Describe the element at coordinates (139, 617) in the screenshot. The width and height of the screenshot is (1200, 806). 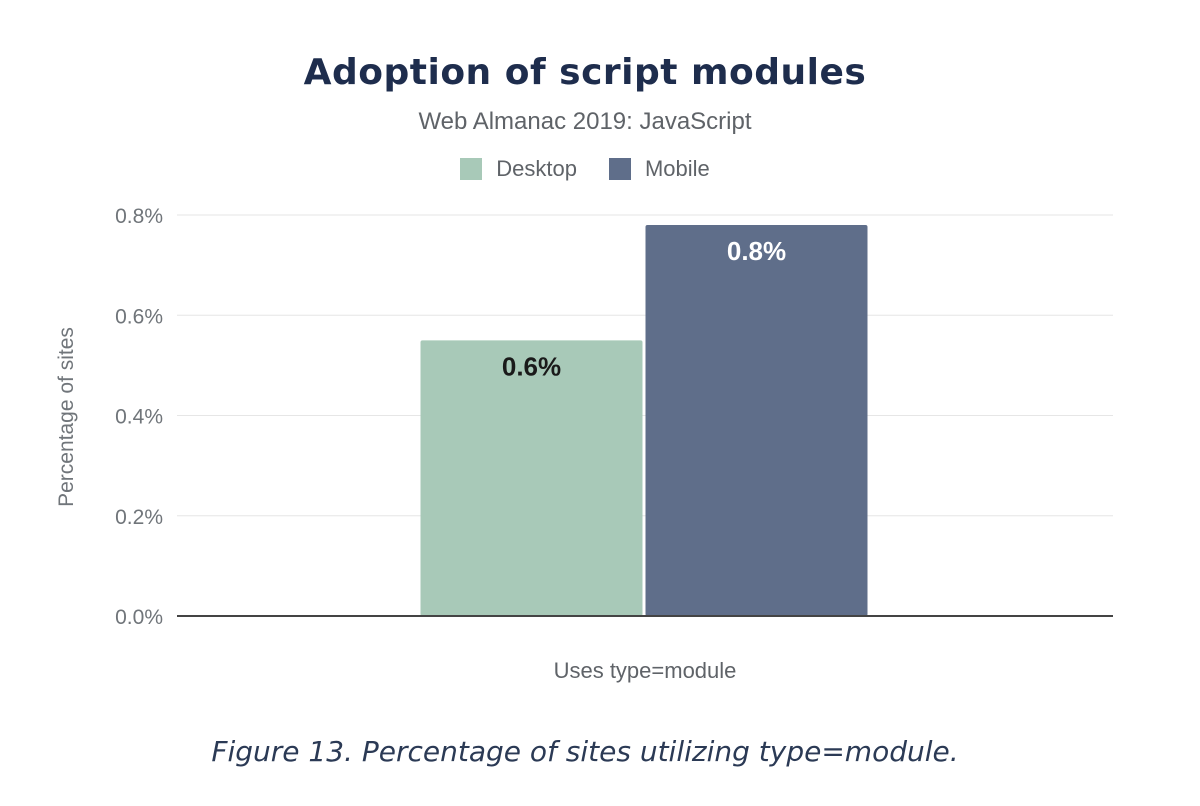
I see `y-tick-label: 0.0%` at that location.